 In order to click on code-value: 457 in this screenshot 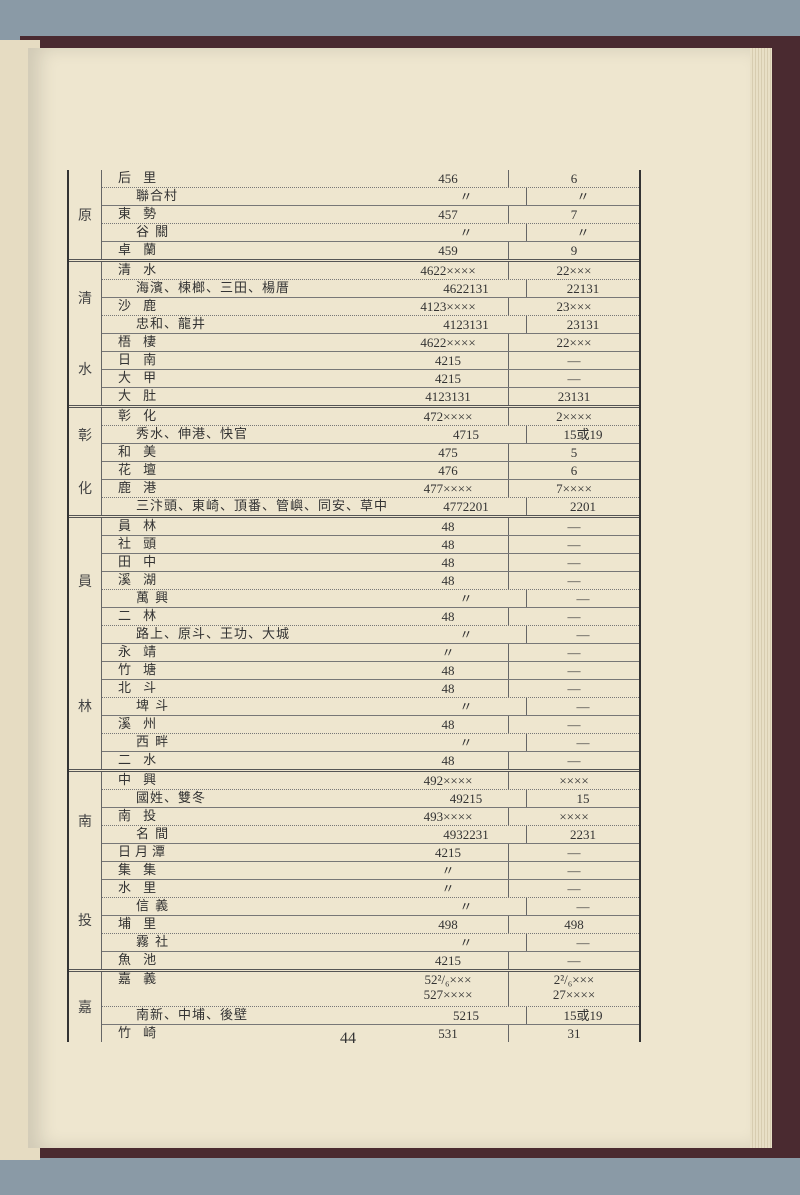, I will do `click(448, 214)`.